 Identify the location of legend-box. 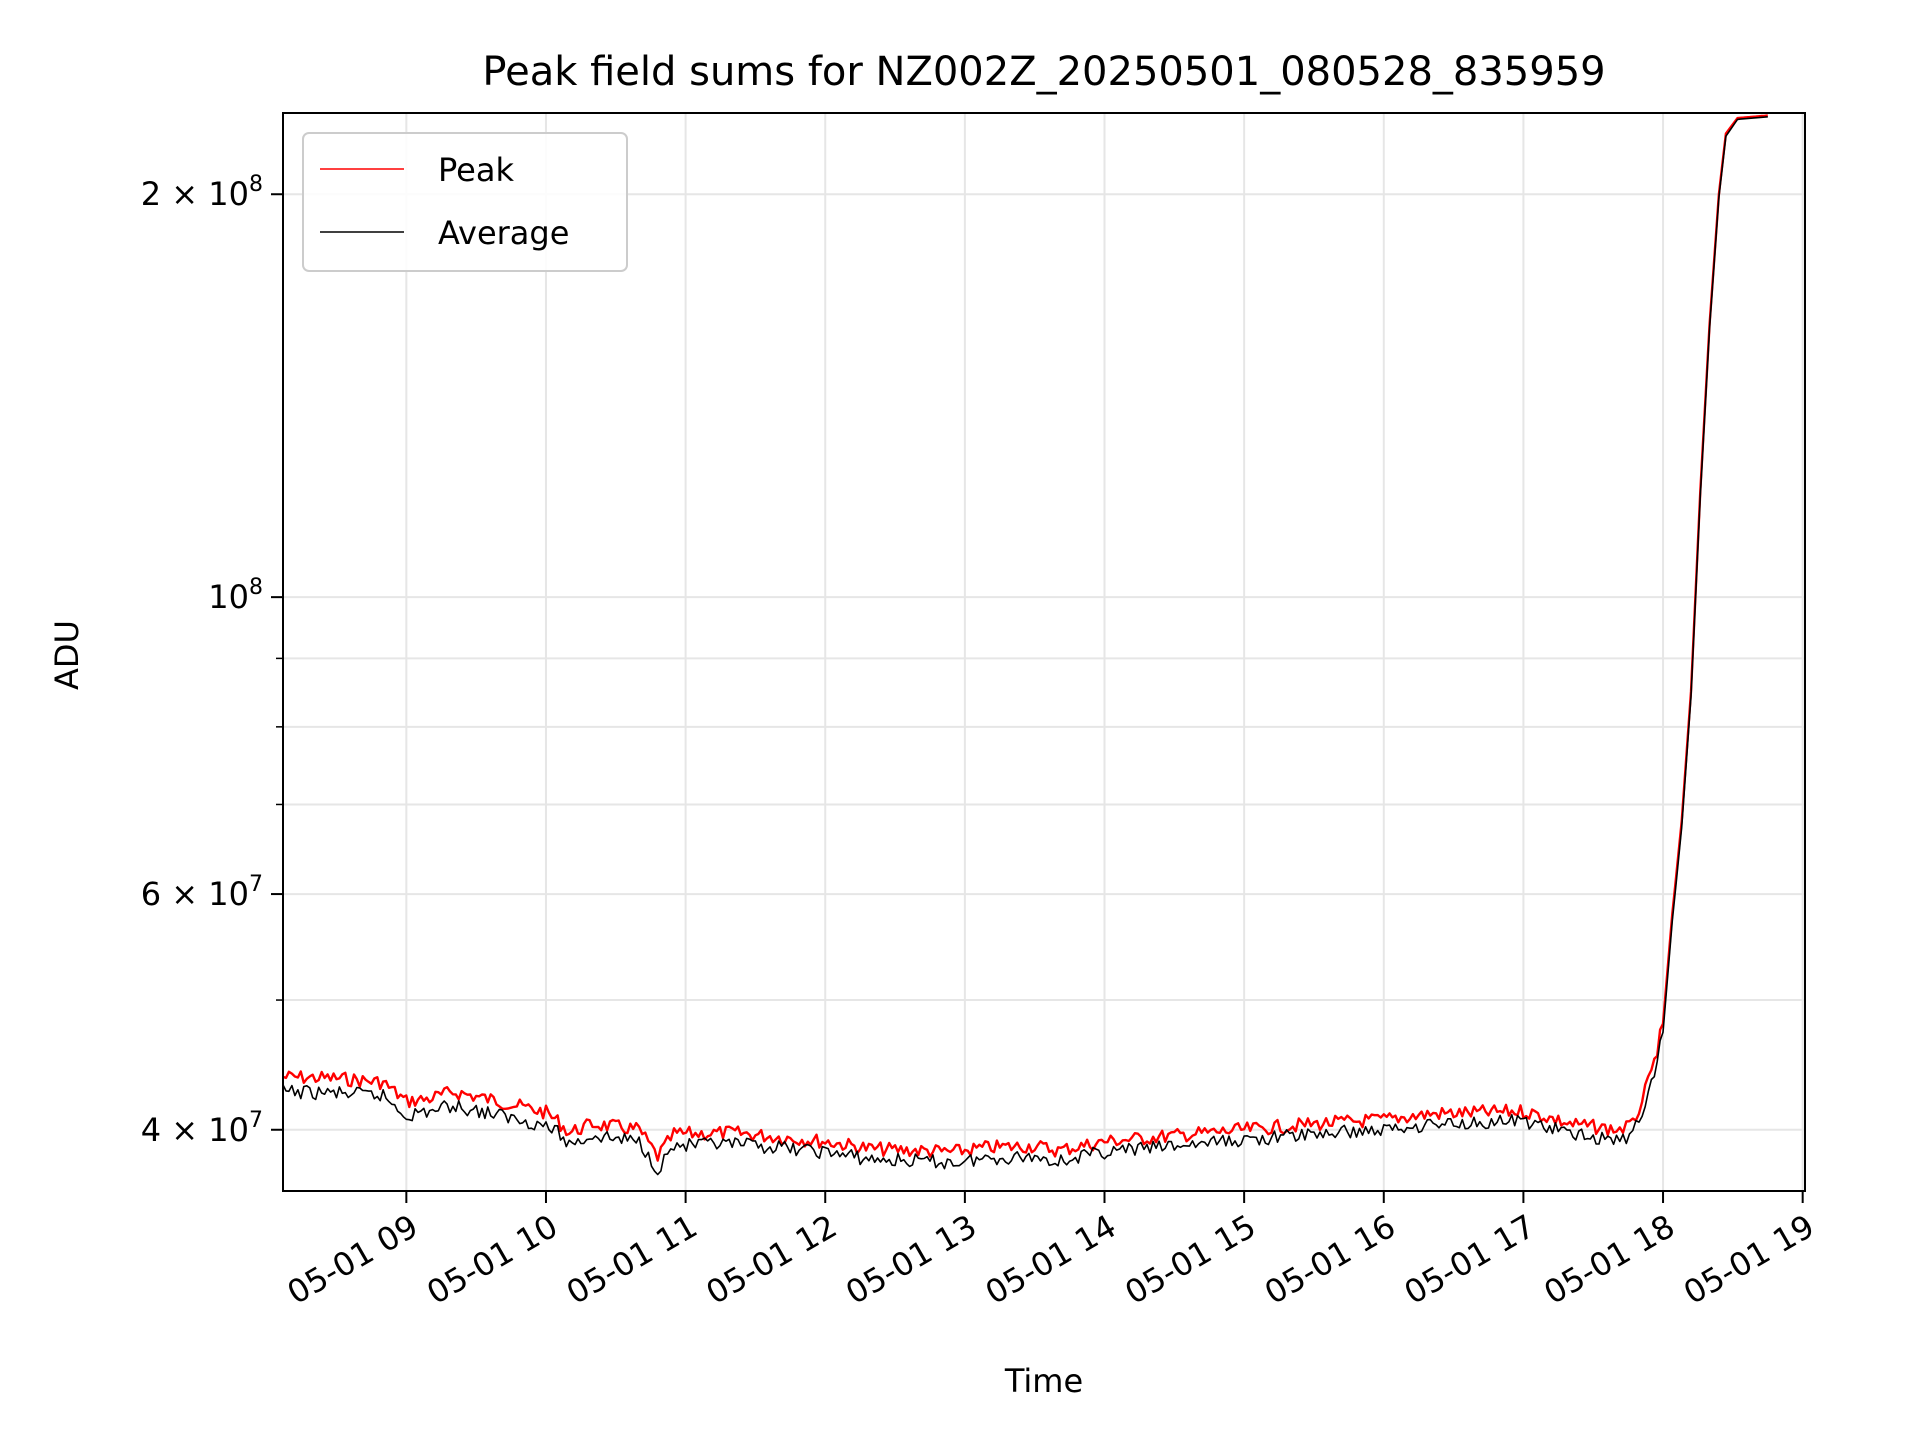
(465, 202).